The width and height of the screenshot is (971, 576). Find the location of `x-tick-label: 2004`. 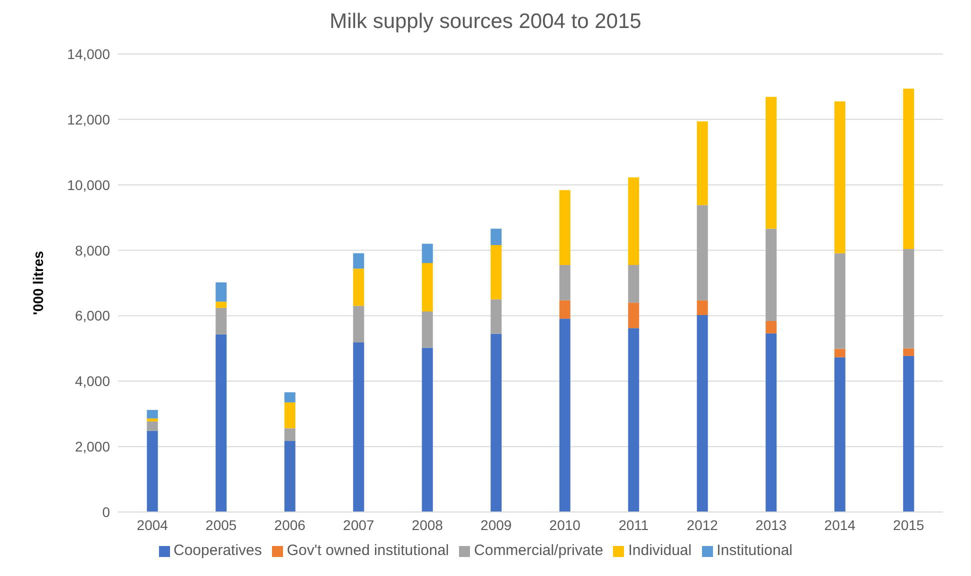

x-tick-label: 2004 is located at coordinates (152, 524).